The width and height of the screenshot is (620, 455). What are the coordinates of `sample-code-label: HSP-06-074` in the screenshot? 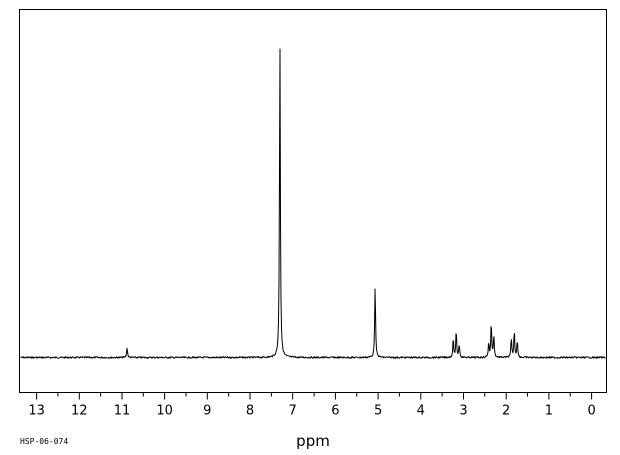 It's located at (44, 441).